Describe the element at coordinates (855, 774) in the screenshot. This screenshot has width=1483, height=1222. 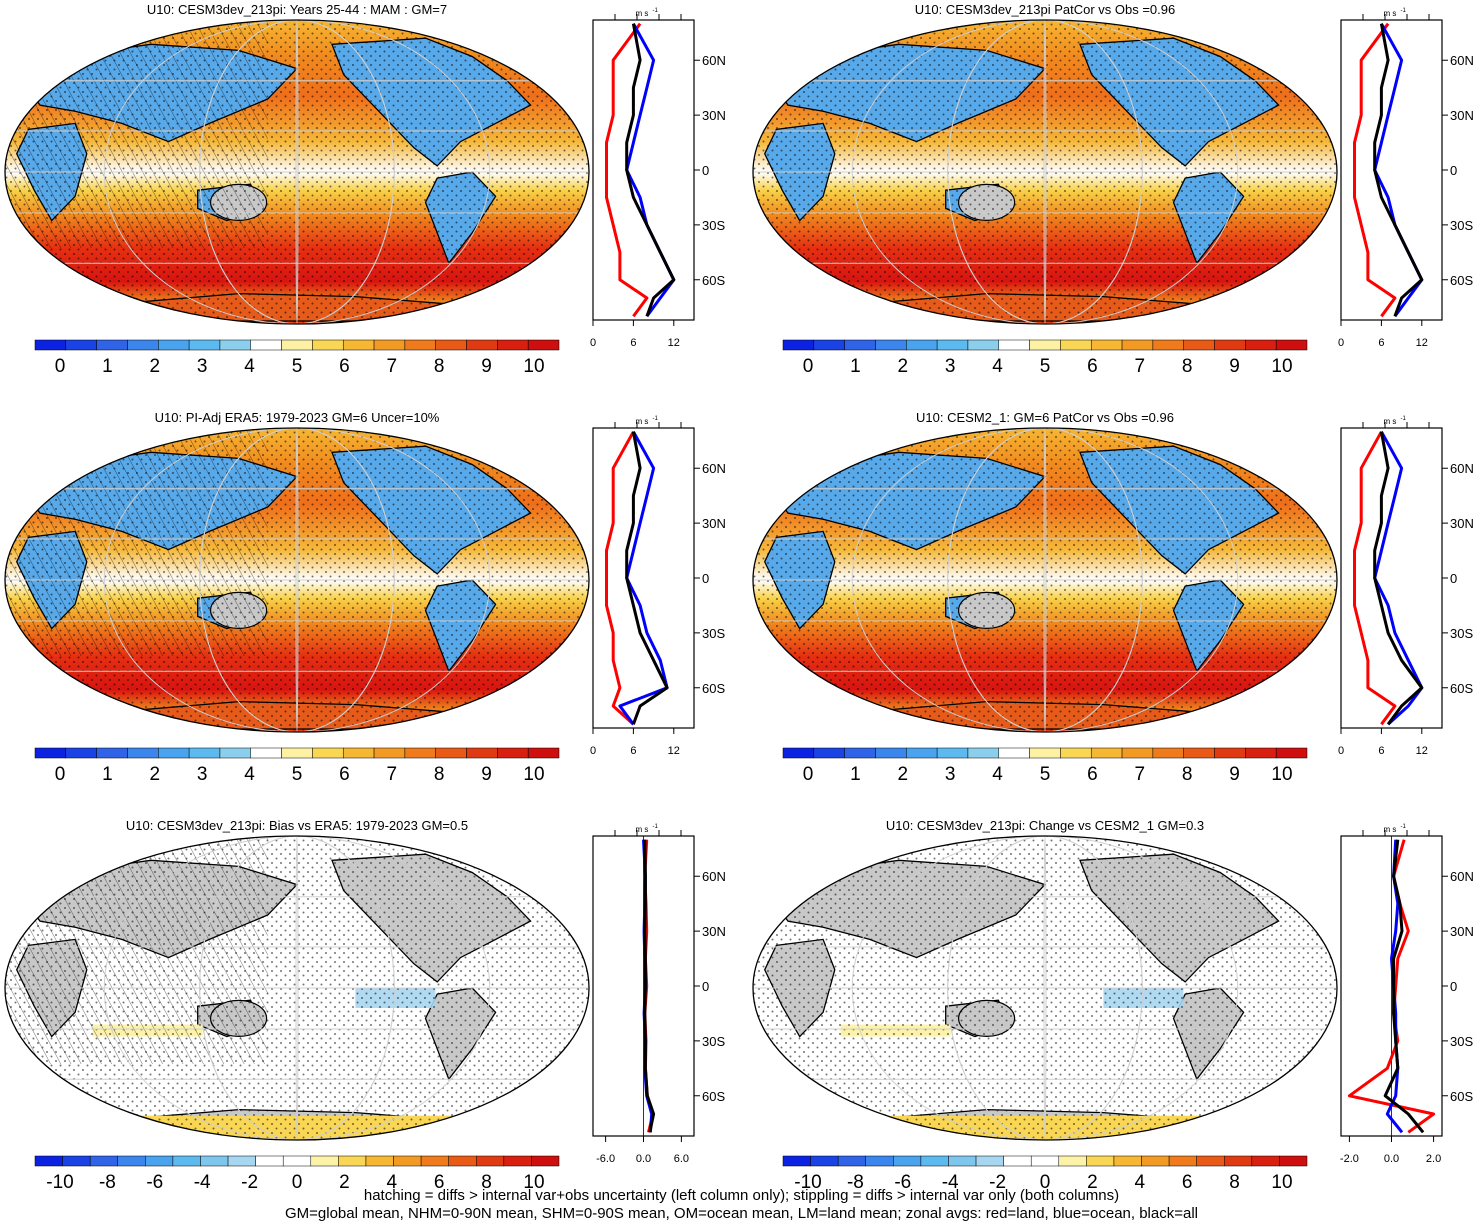
I see `colorbar-tick-label: 1` at that location.